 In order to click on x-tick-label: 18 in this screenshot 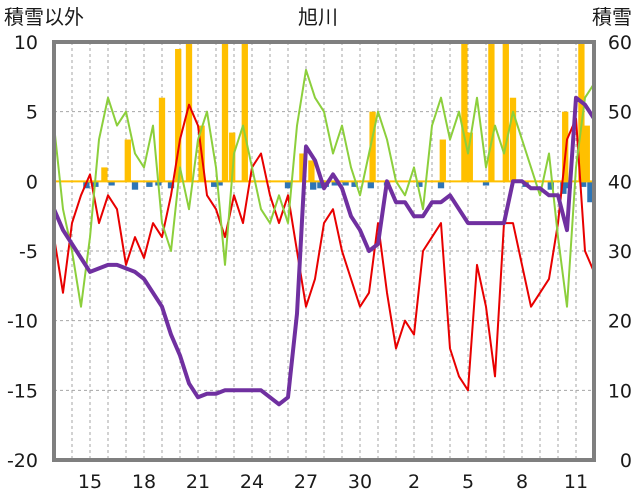, I will do `click(144, 482)`.